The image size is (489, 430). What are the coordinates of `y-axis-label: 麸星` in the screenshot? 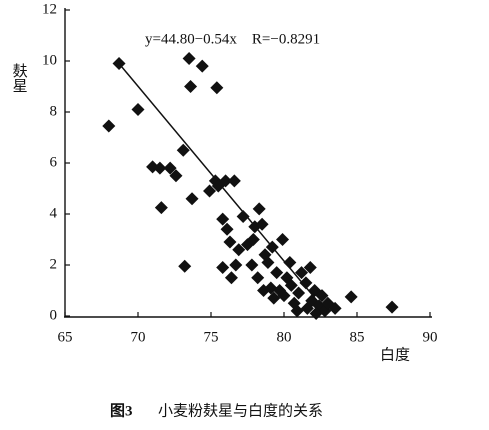 It's located at (19, 78).